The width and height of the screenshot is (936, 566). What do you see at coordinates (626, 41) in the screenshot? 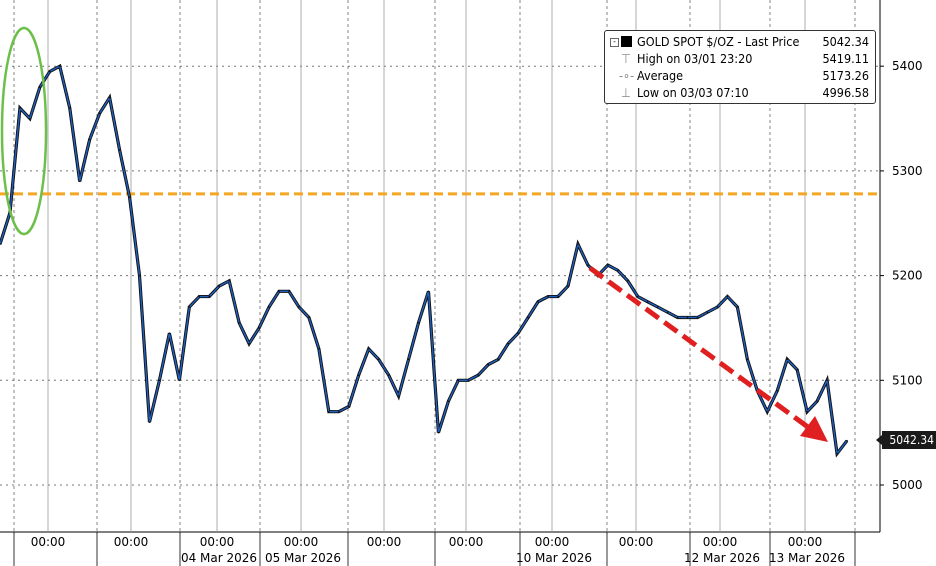
I see `series-swatch-icon` at bounding box center [626, 41].